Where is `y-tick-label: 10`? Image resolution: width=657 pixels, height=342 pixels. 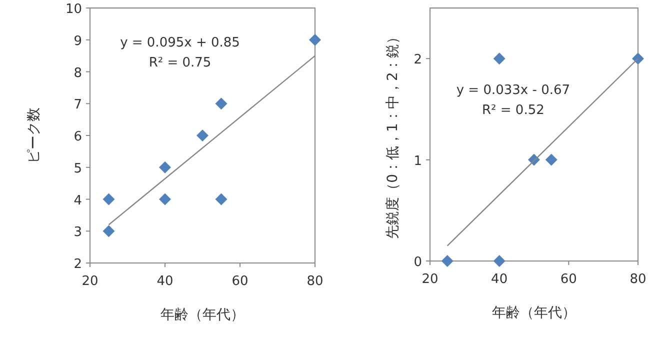
y-tick-label: 10 is located at coordinates (73, 9).